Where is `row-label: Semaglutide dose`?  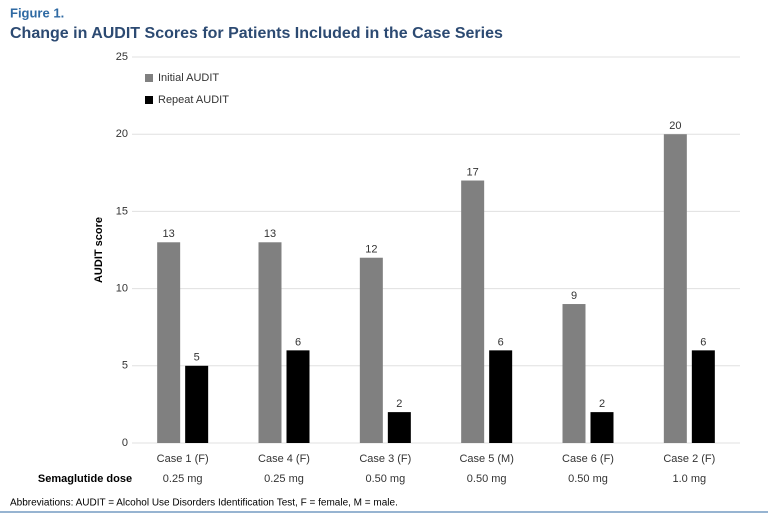
row-label: Semaglutide dose is located at coordinates (85, 479).